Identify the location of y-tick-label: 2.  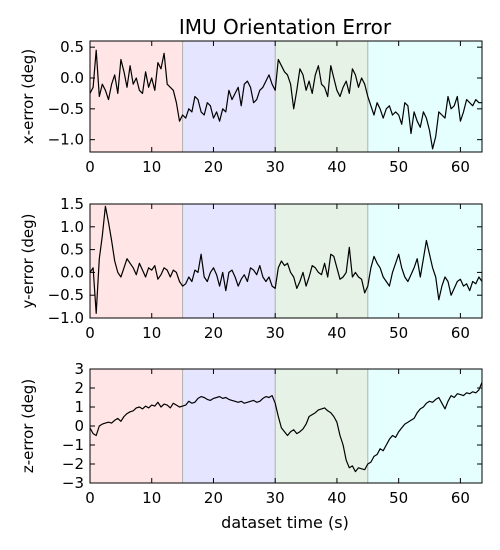
(79, 388).